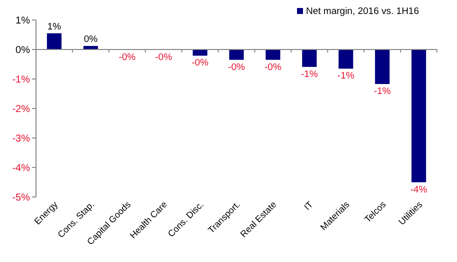 The height and width of the screenshot is (262, 457). Describe the element at coordinates (21, 80) in the screenshot. I see `y-tick-label: -1%` at that location.